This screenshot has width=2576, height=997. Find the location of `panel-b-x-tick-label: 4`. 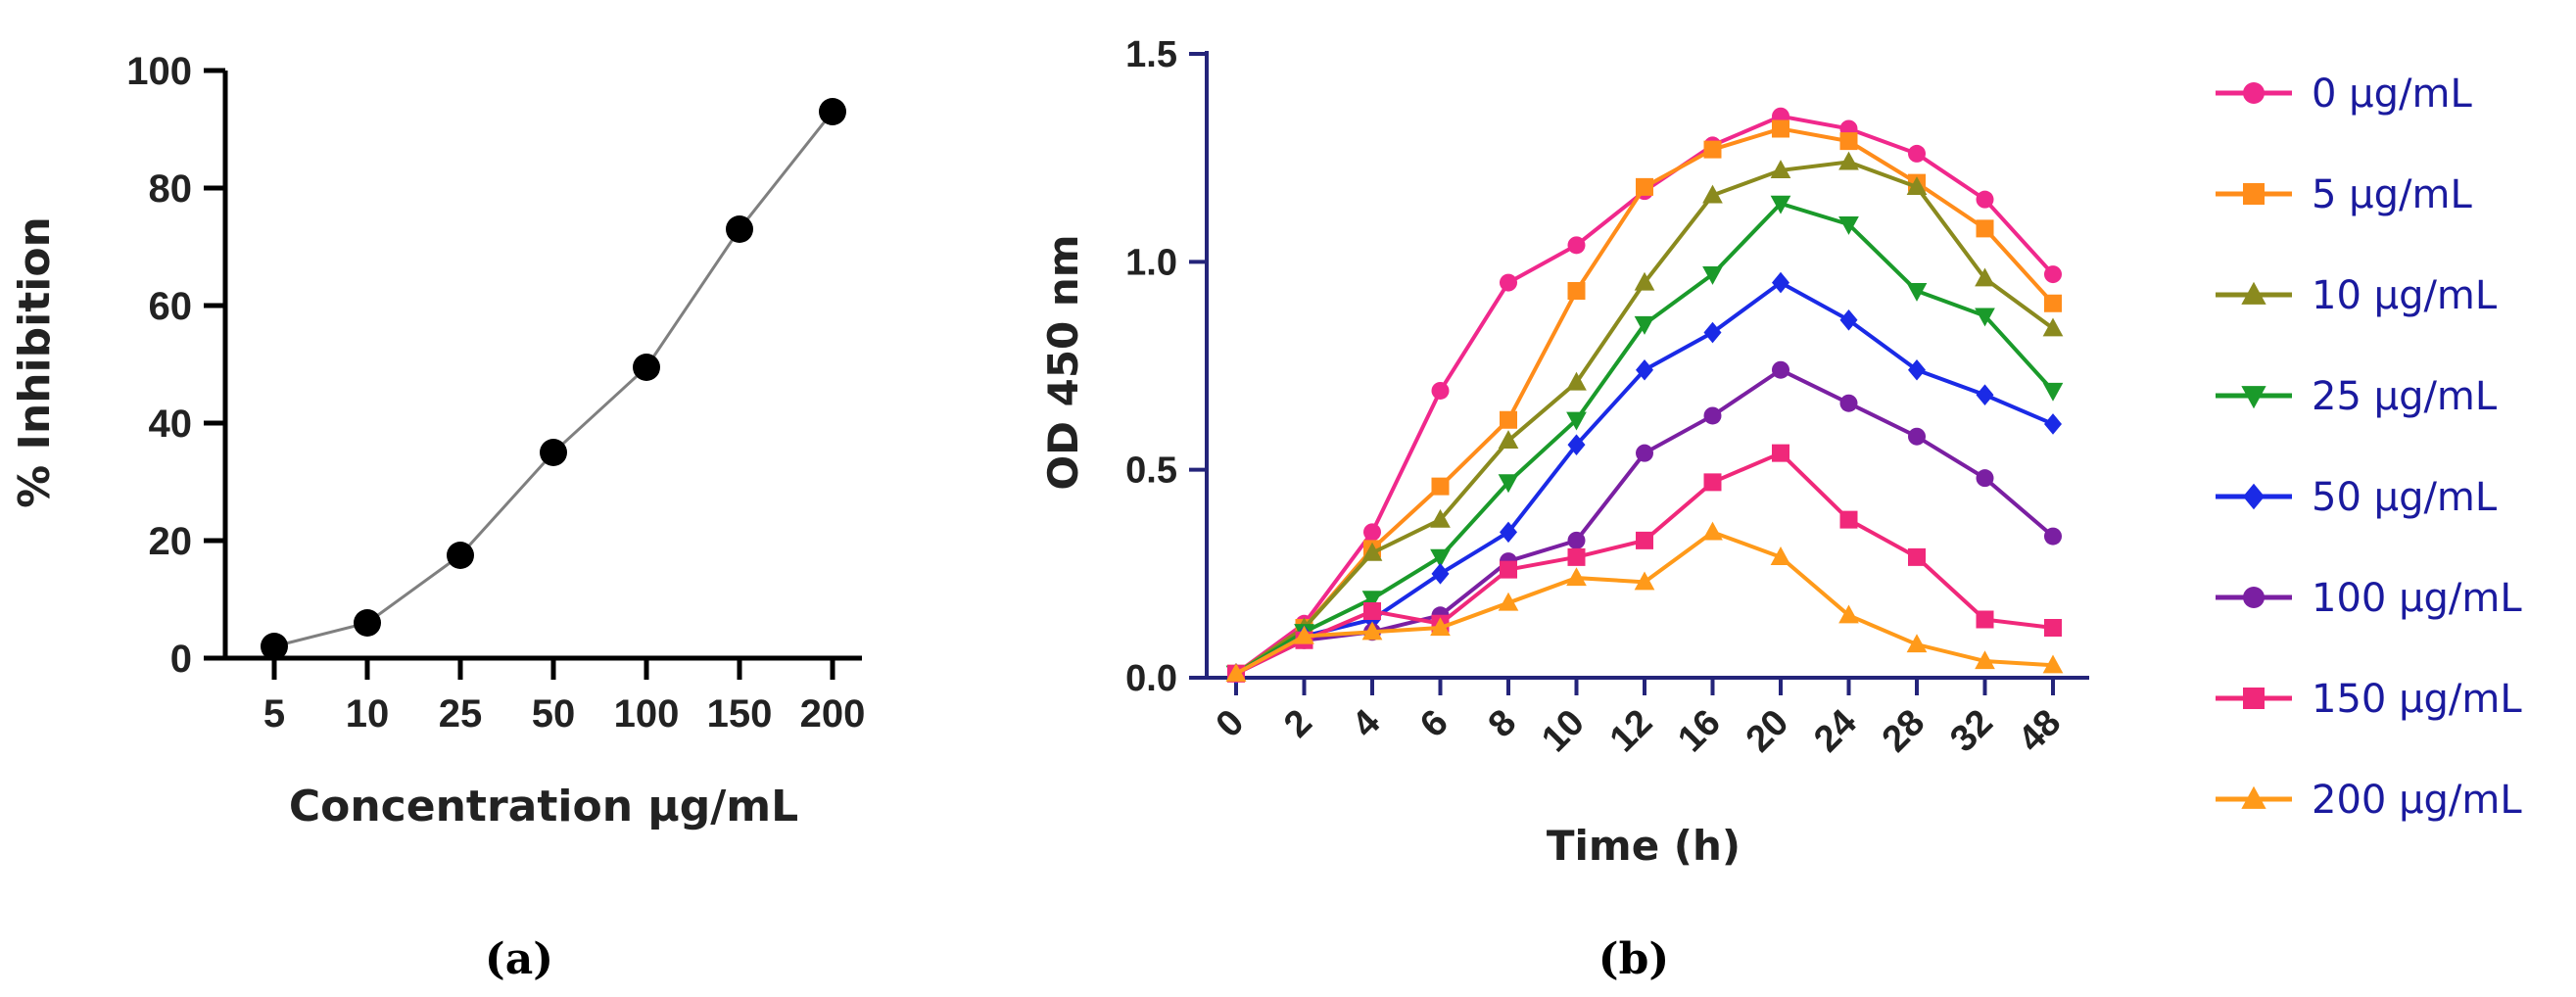

panel-b-x-tick-label: 4 is located at coordinates (1367, 724).